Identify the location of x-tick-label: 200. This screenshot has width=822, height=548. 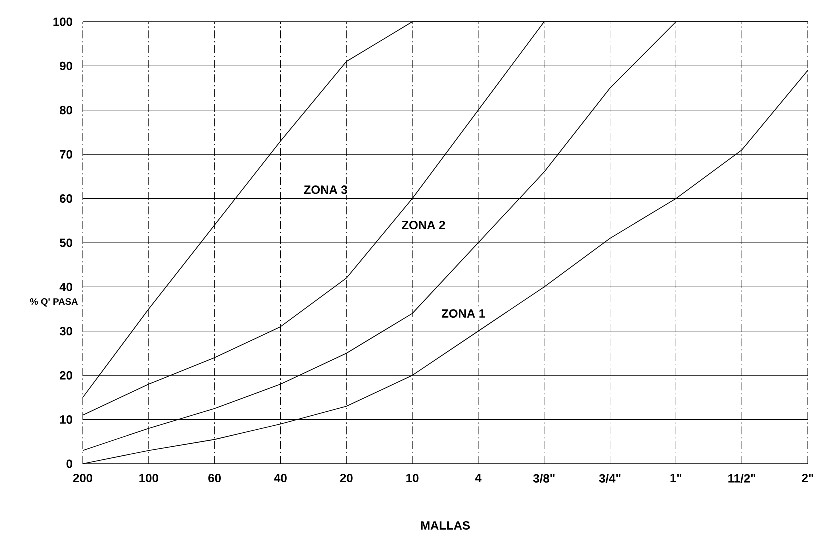
(83, 478).